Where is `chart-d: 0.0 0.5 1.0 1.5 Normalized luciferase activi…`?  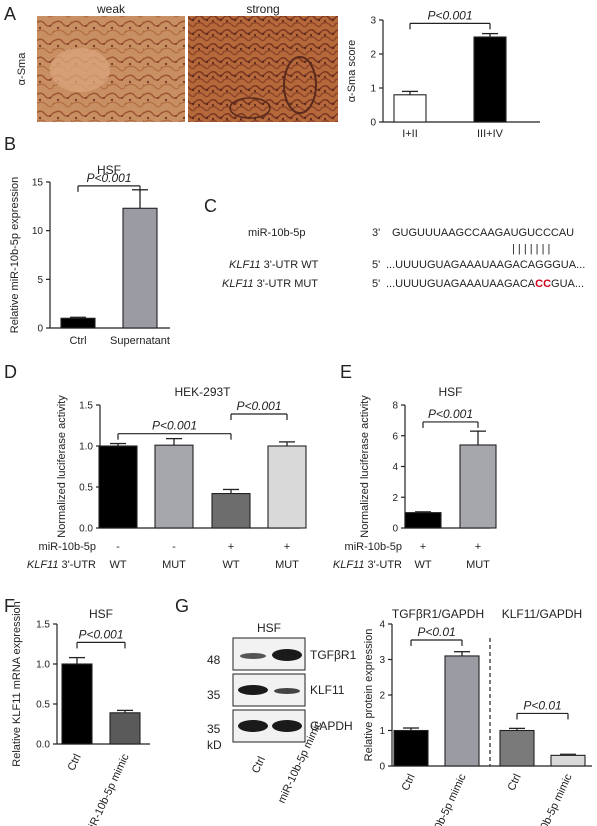 chart-d: 0.0 0.5 1.0 1.5 Normalized luciferase activi… is located at coordinates (167, 478).